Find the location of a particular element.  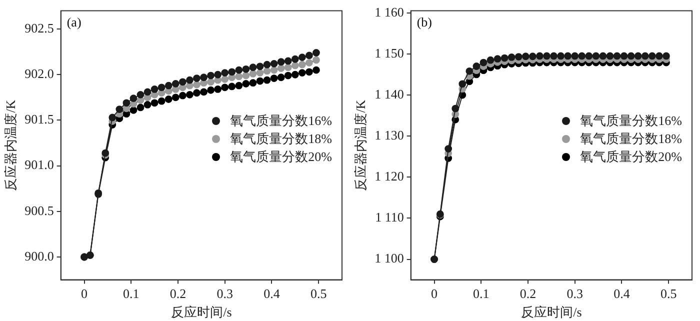

y-tick-label: 1 140 is located at coordinates (389, 94).